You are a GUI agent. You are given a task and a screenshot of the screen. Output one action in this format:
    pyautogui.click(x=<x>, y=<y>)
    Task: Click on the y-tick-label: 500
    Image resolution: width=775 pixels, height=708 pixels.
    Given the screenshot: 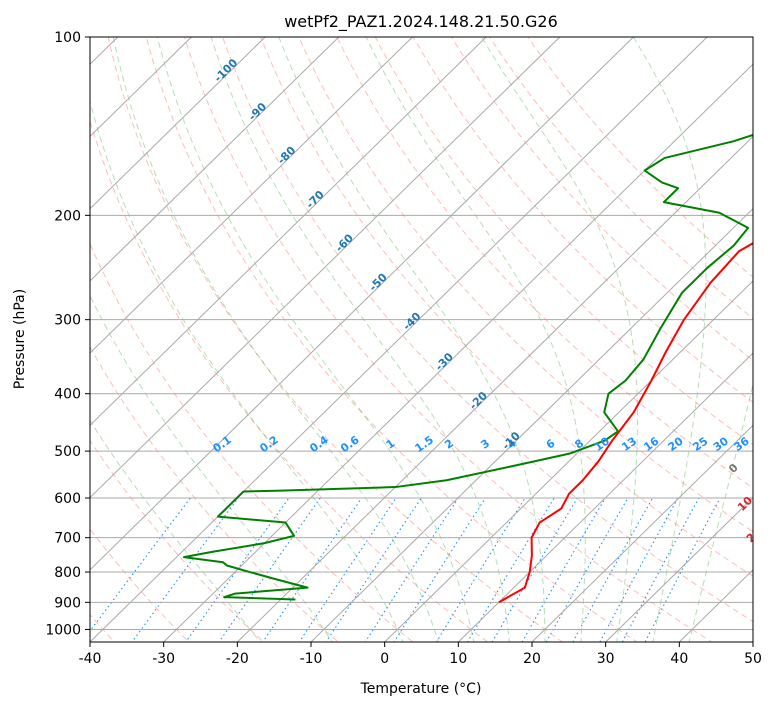 What is the action you would take?
    pyautogui.click(x=67, y=452)
    